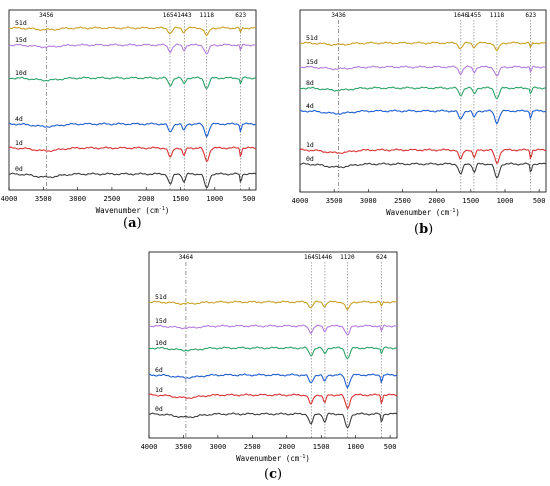 This screenshot has width=550, height=486. I want to click on series-line-6d, so click(273, 381).